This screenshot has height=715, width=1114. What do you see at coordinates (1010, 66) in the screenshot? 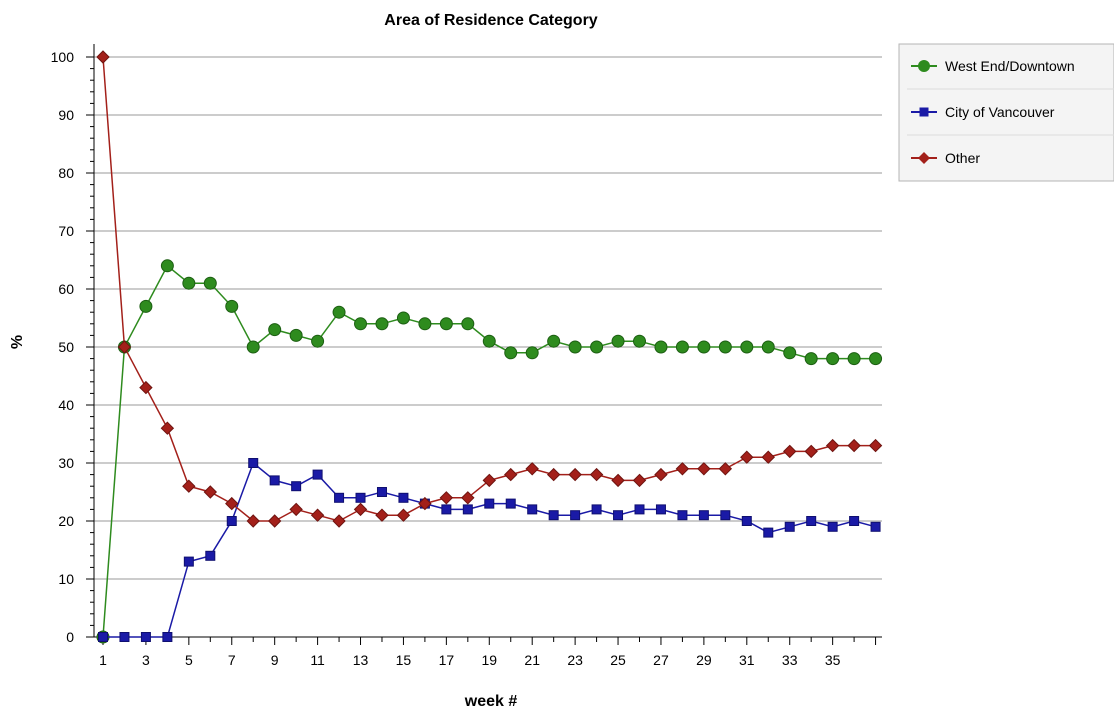
I see `legend-label: West End/Downtown` at bounding box center [1010, 66].